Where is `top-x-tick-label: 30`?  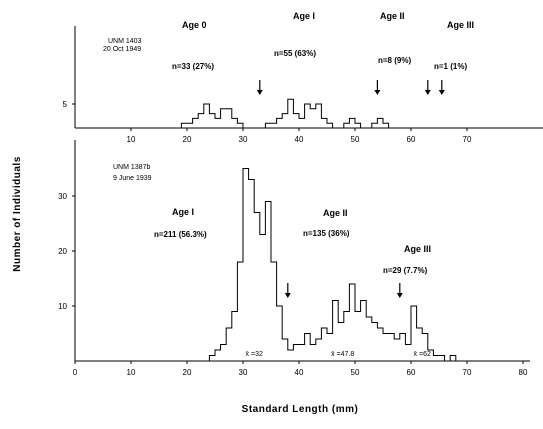 top-x-tick-label: 30 is located at coordinates (243, 139).